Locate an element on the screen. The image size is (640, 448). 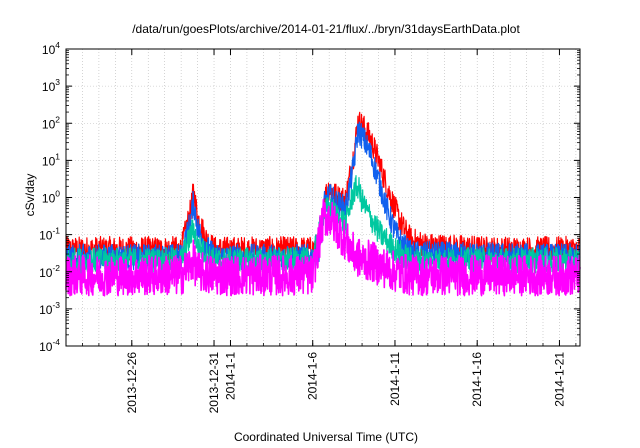
y-tick-label: 10⁴ is located at coordinates (51, 48).